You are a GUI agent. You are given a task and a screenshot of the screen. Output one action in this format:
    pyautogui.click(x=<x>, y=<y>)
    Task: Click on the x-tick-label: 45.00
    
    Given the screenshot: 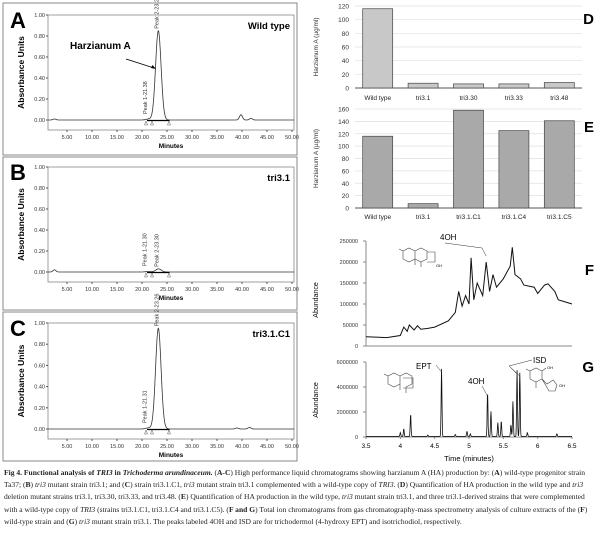 What is the action you would take?
    pyautogui.click(x=267, y=290)
    